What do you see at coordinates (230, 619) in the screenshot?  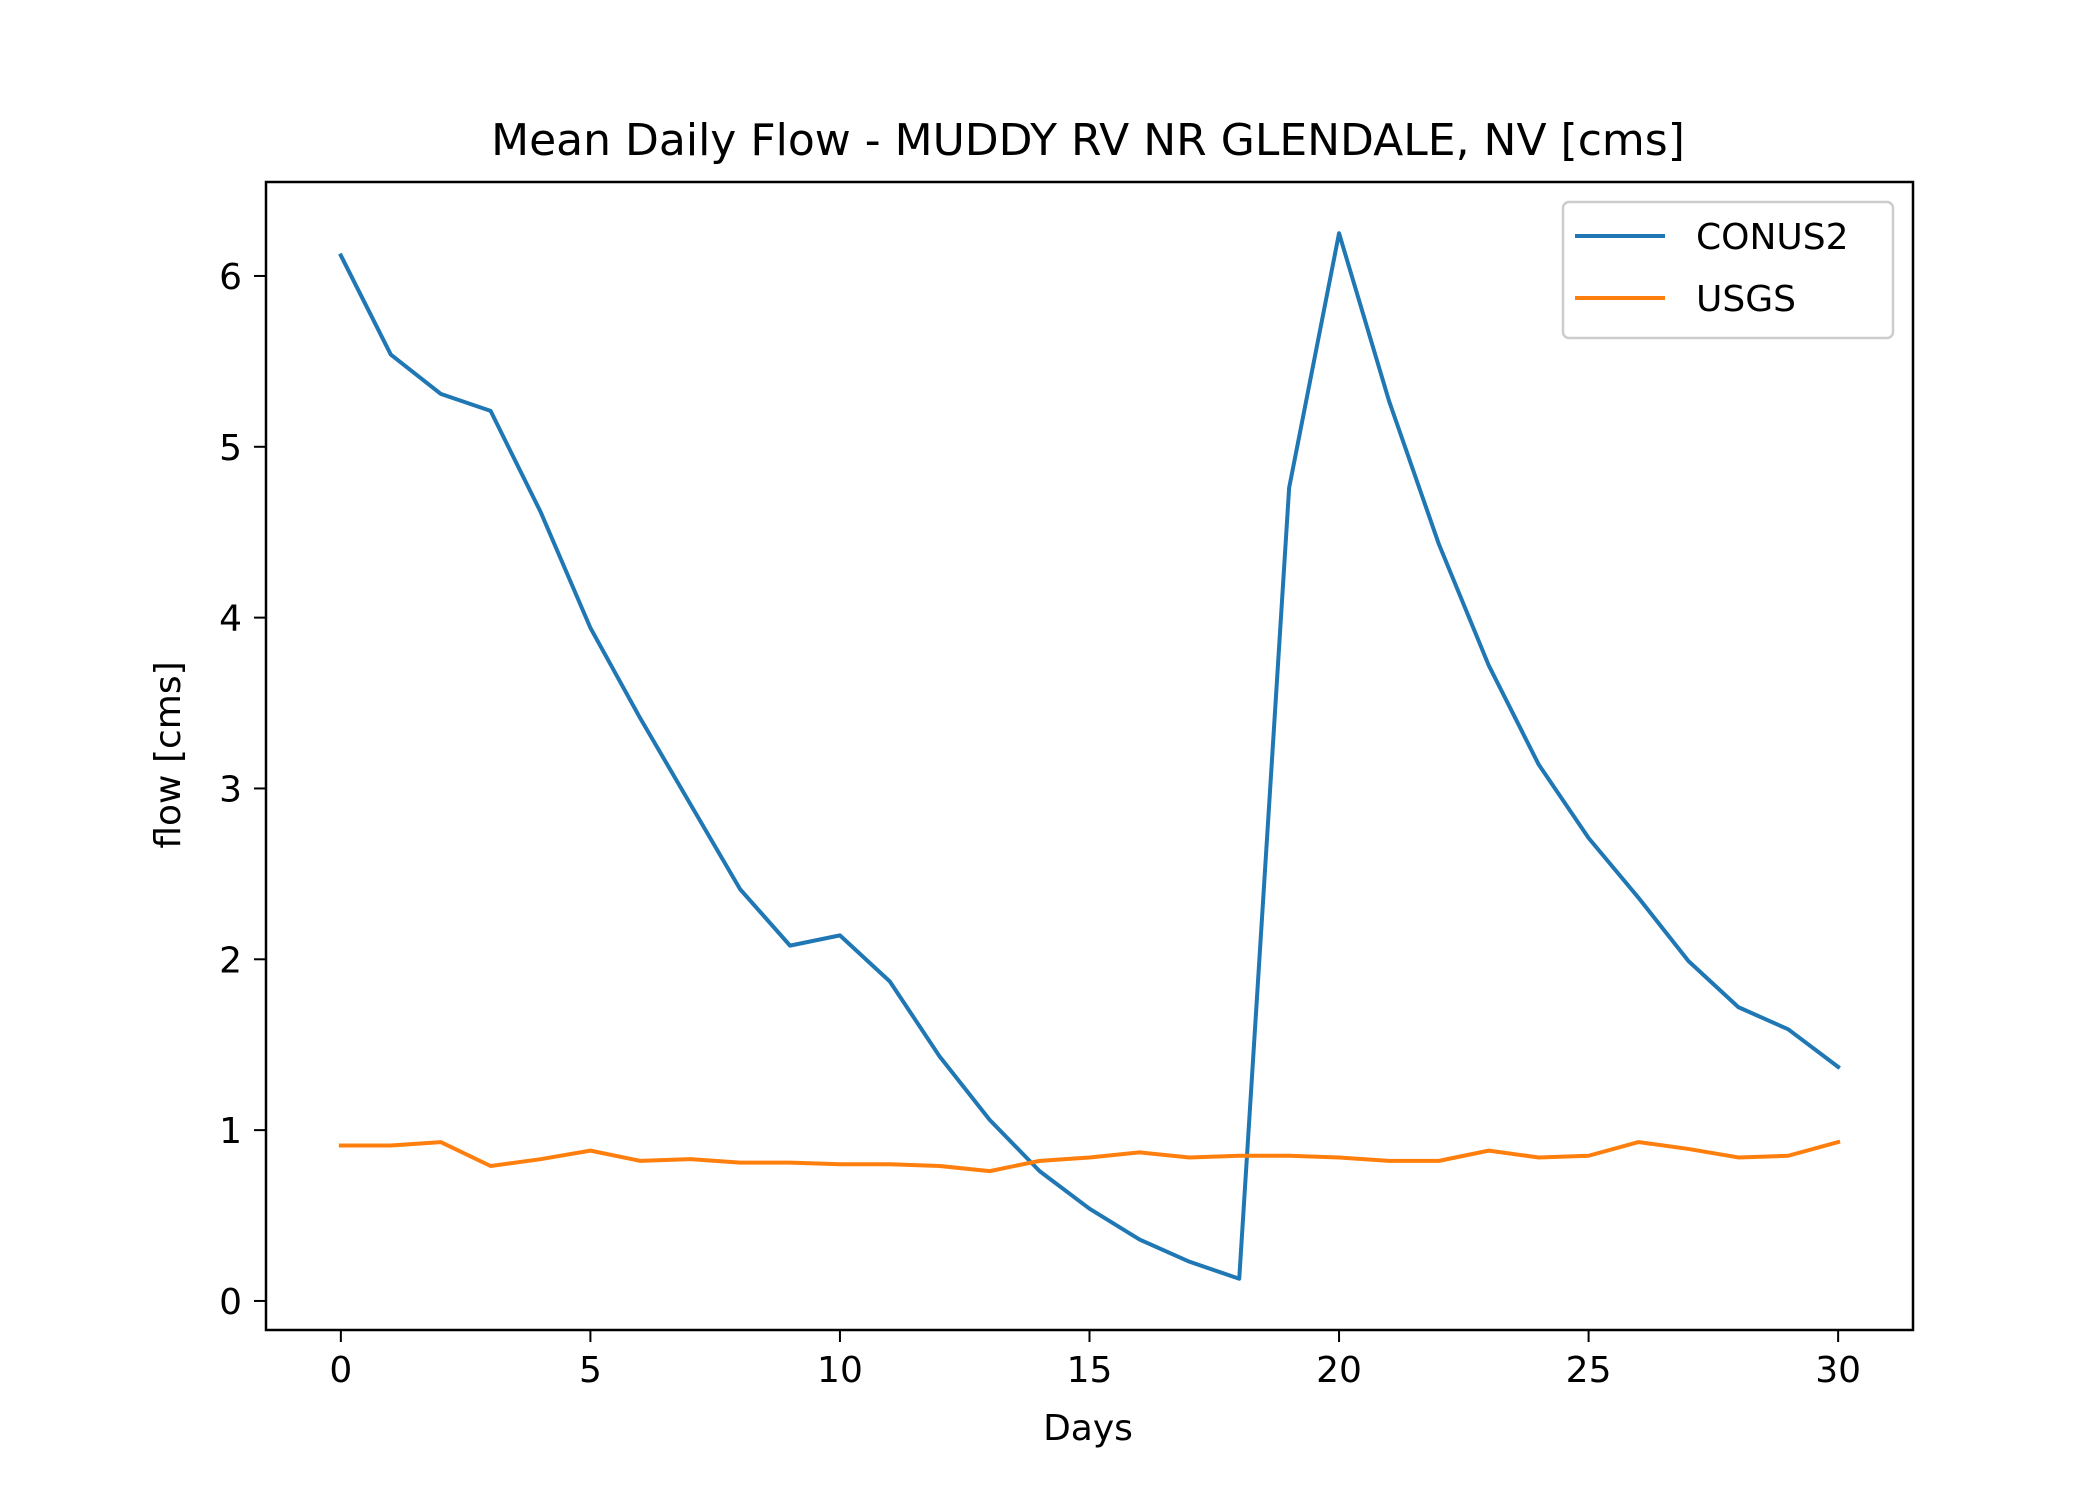 I see `y-tick-label: 4` at bounding box center [230, 619].